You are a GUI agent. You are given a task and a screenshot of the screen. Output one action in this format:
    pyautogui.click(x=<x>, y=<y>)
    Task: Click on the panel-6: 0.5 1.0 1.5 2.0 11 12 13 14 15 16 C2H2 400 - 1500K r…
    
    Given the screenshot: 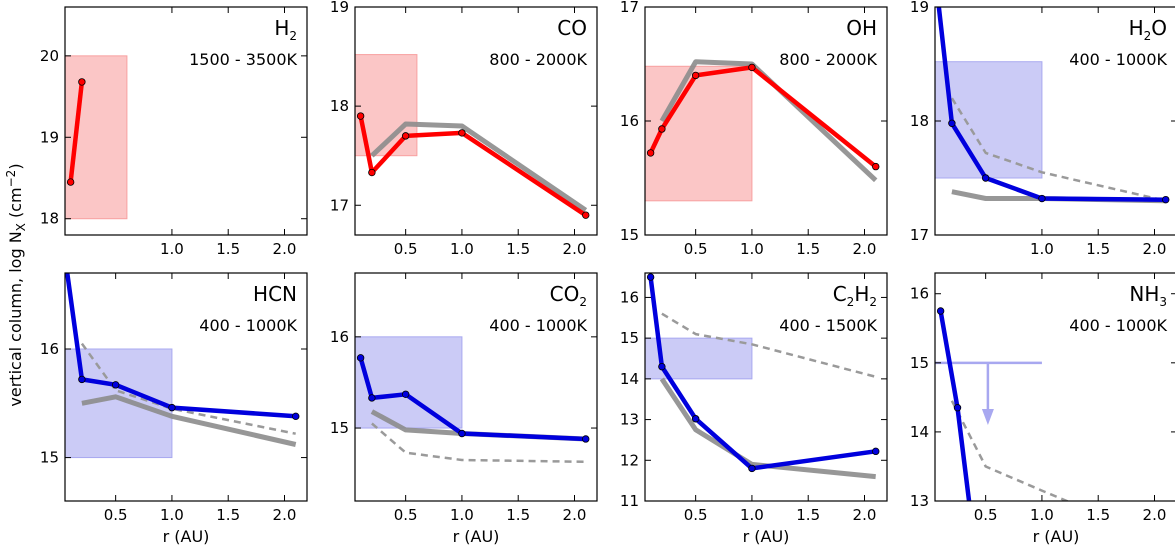 What is the action you would take?
    pyautogui.click(x=754, y=409)
    